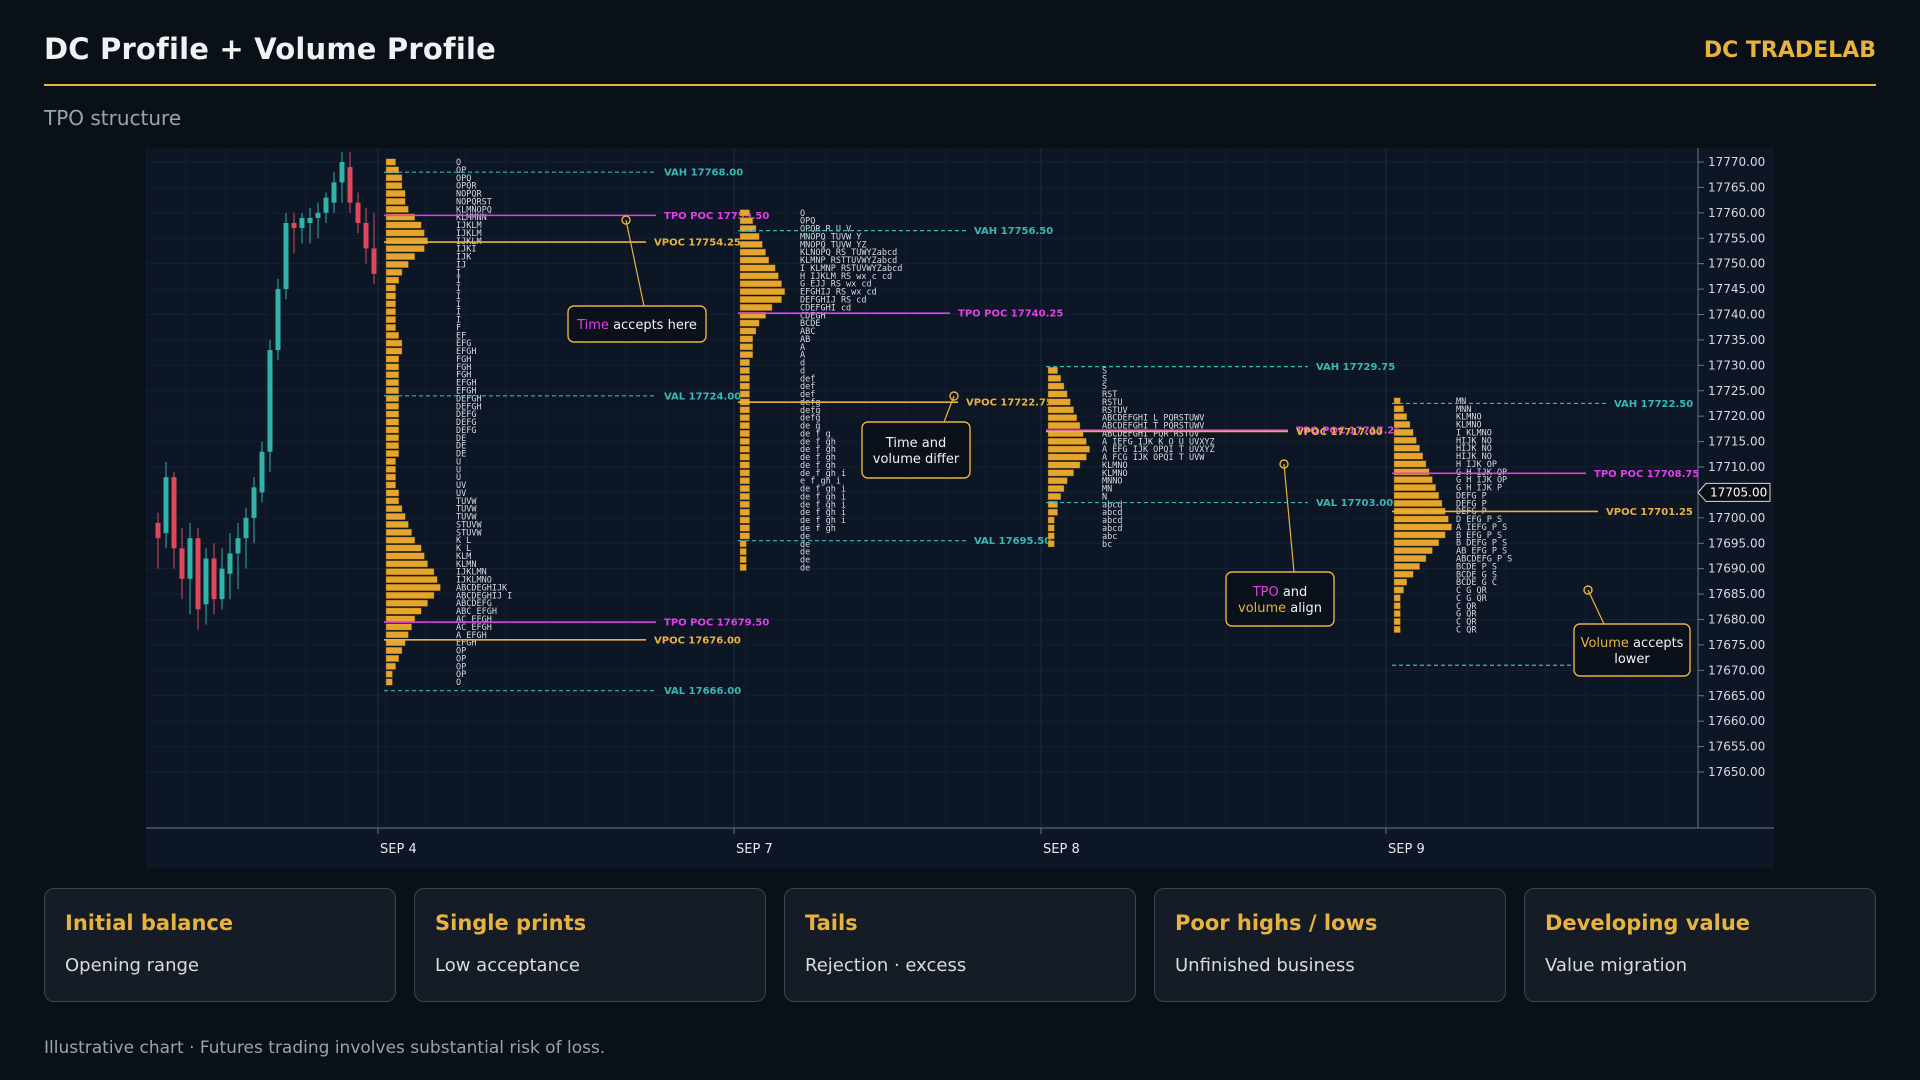 The height and width of the screenshot is (1080, 1920). I want to click on callout-text-part: Time and, so click(915, 443).